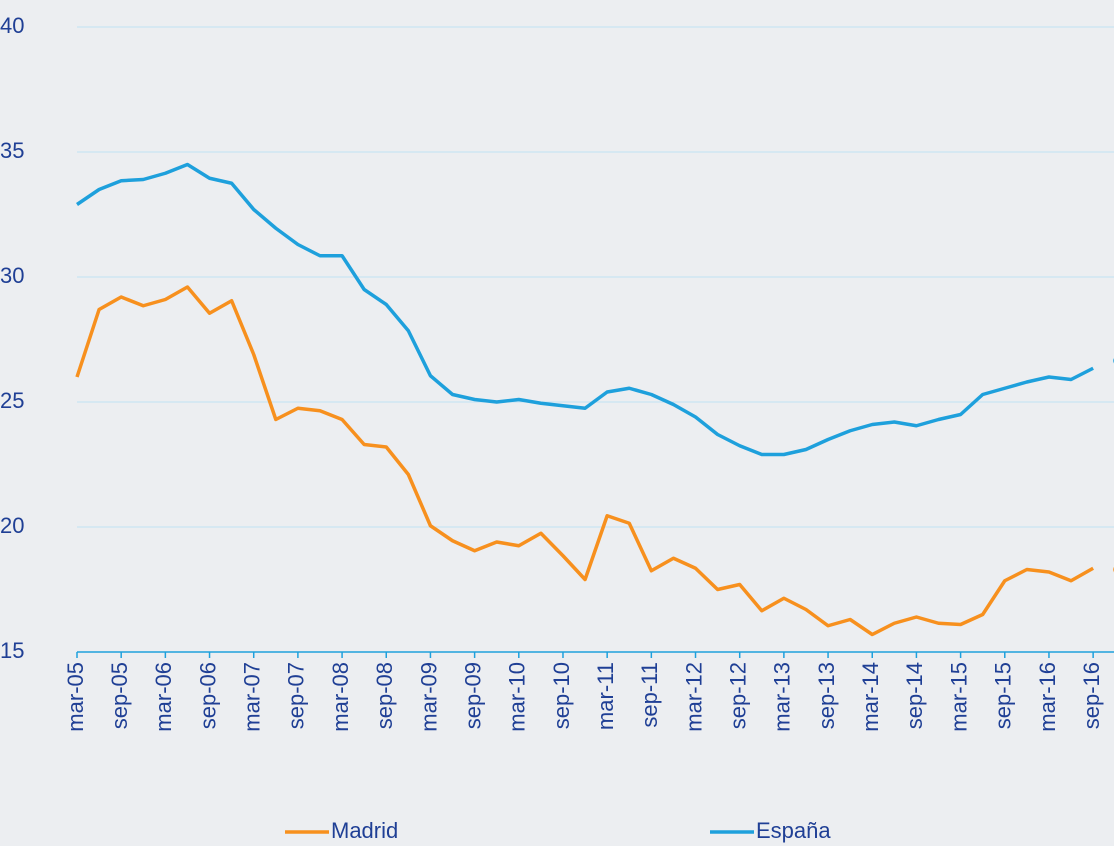  I want to click on x-tick-label: mar-11, so click(605, 696).